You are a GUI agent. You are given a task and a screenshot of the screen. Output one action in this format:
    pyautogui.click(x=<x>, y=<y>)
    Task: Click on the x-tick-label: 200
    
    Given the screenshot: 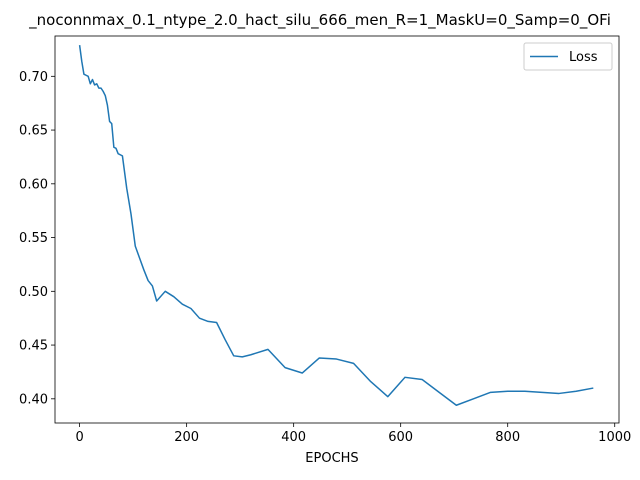 What is the action you would take?
    pyautogui.click(x=186, y=437)
    